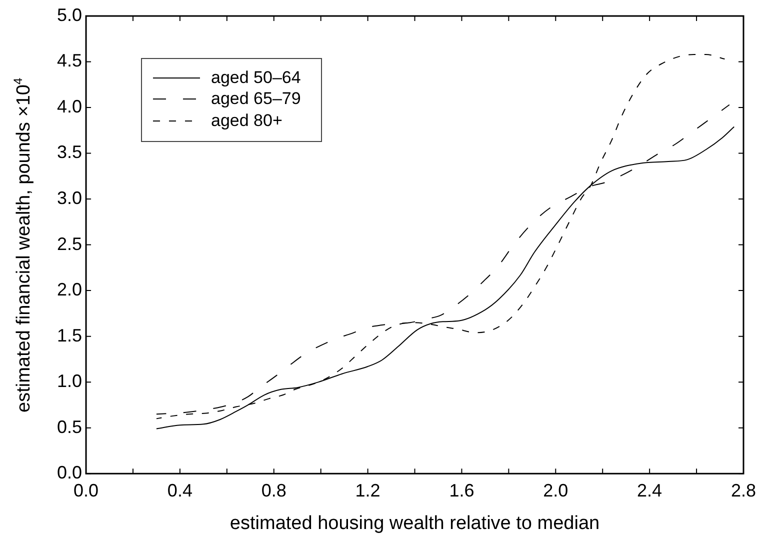  Describe the element at coordinates (69, 106) in the screenshot. I see `y-tick-label: 4.0` at that location.